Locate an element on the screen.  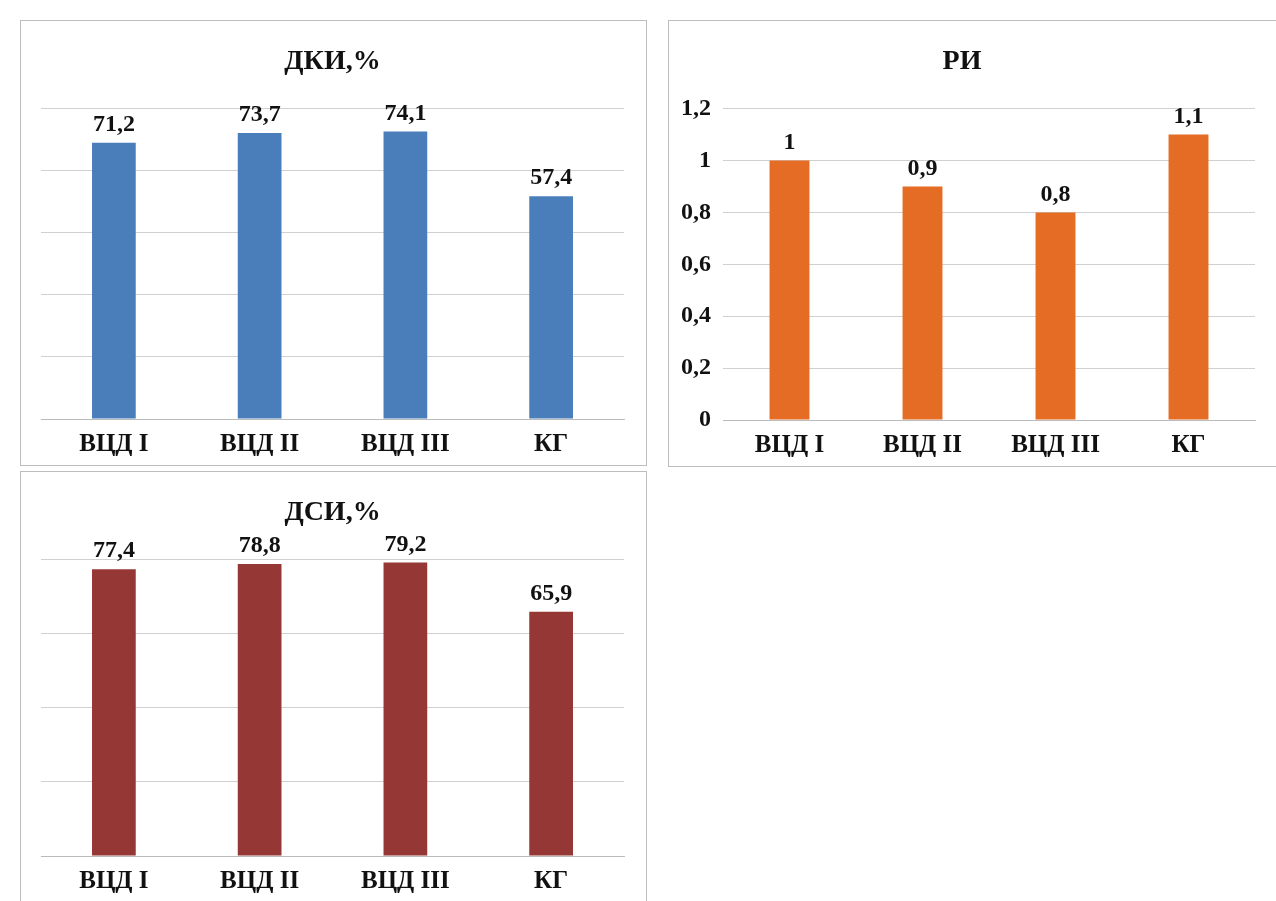
data-label: 73,7 is located at coordinates (259, 113).